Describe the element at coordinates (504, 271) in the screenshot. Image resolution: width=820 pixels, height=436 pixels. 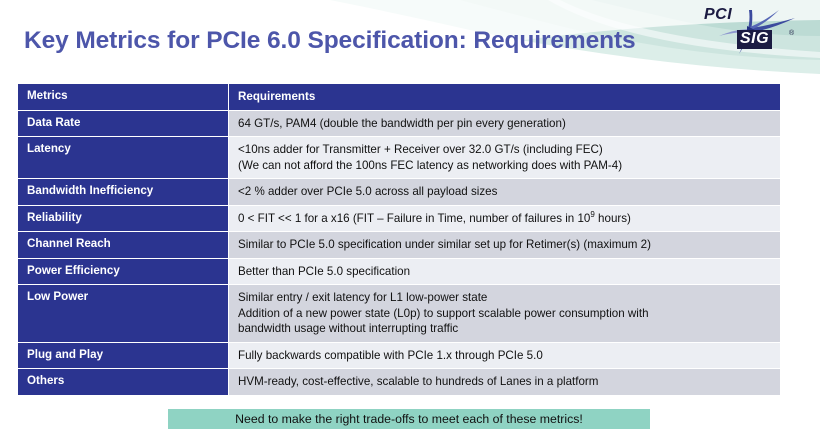
I see `requirement-cell: Better than PCIe 5.0 specification` at that location.